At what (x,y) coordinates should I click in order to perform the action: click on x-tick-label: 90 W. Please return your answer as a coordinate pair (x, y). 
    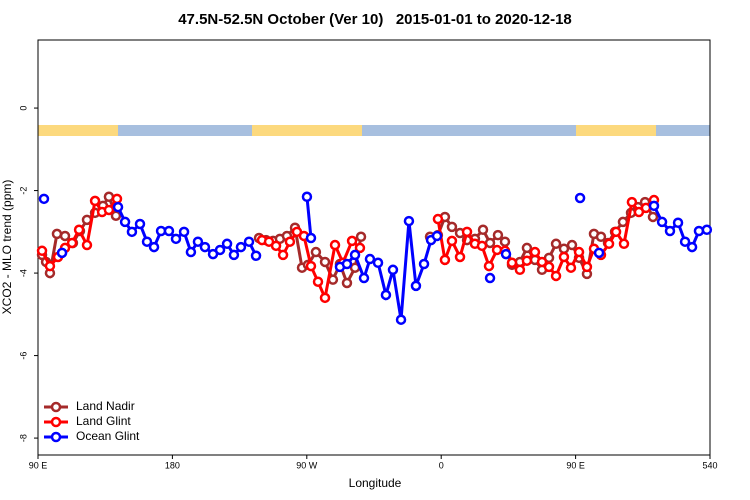
    Looking at the image, I should click on (307, 465).